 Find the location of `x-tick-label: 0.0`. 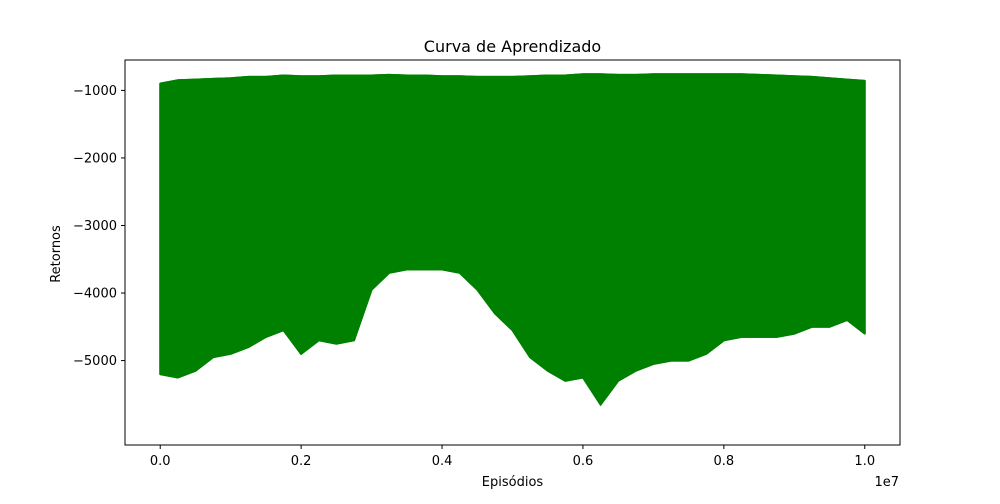

x-tick-label: 0.0 is located at coordinates (160, 461).